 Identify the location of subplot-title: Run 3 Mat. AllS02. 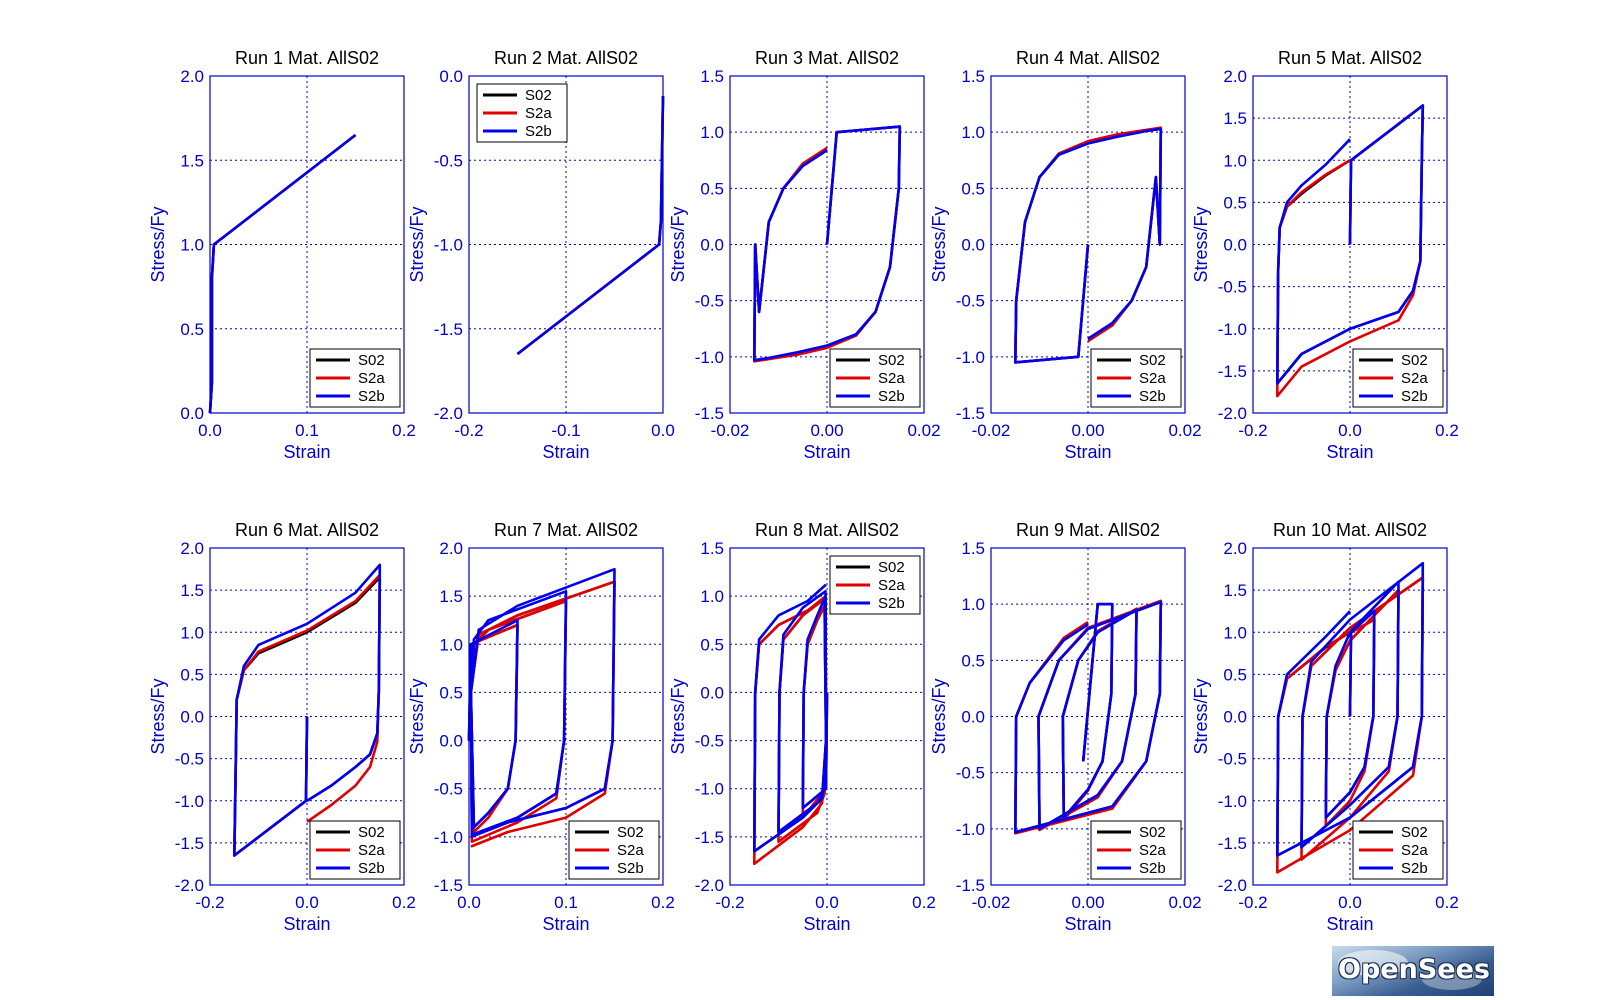
(827, 58).